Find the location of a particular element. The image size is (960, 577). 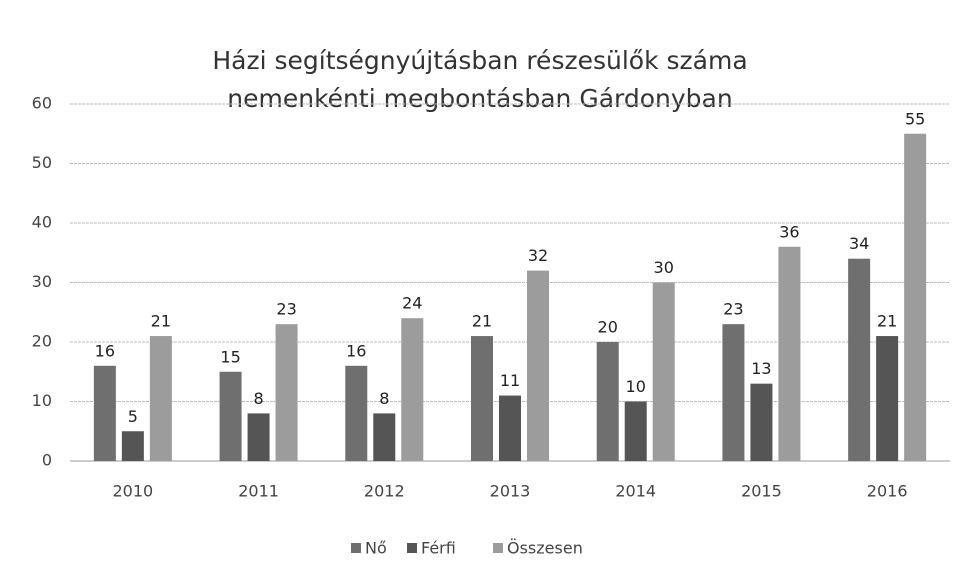

data-label: 20 is located at coordinates (608, 327).